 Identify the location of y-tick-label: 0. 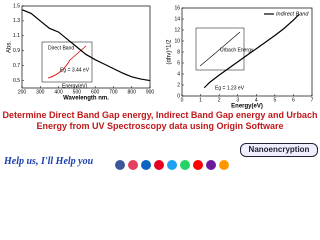
(178, 96).